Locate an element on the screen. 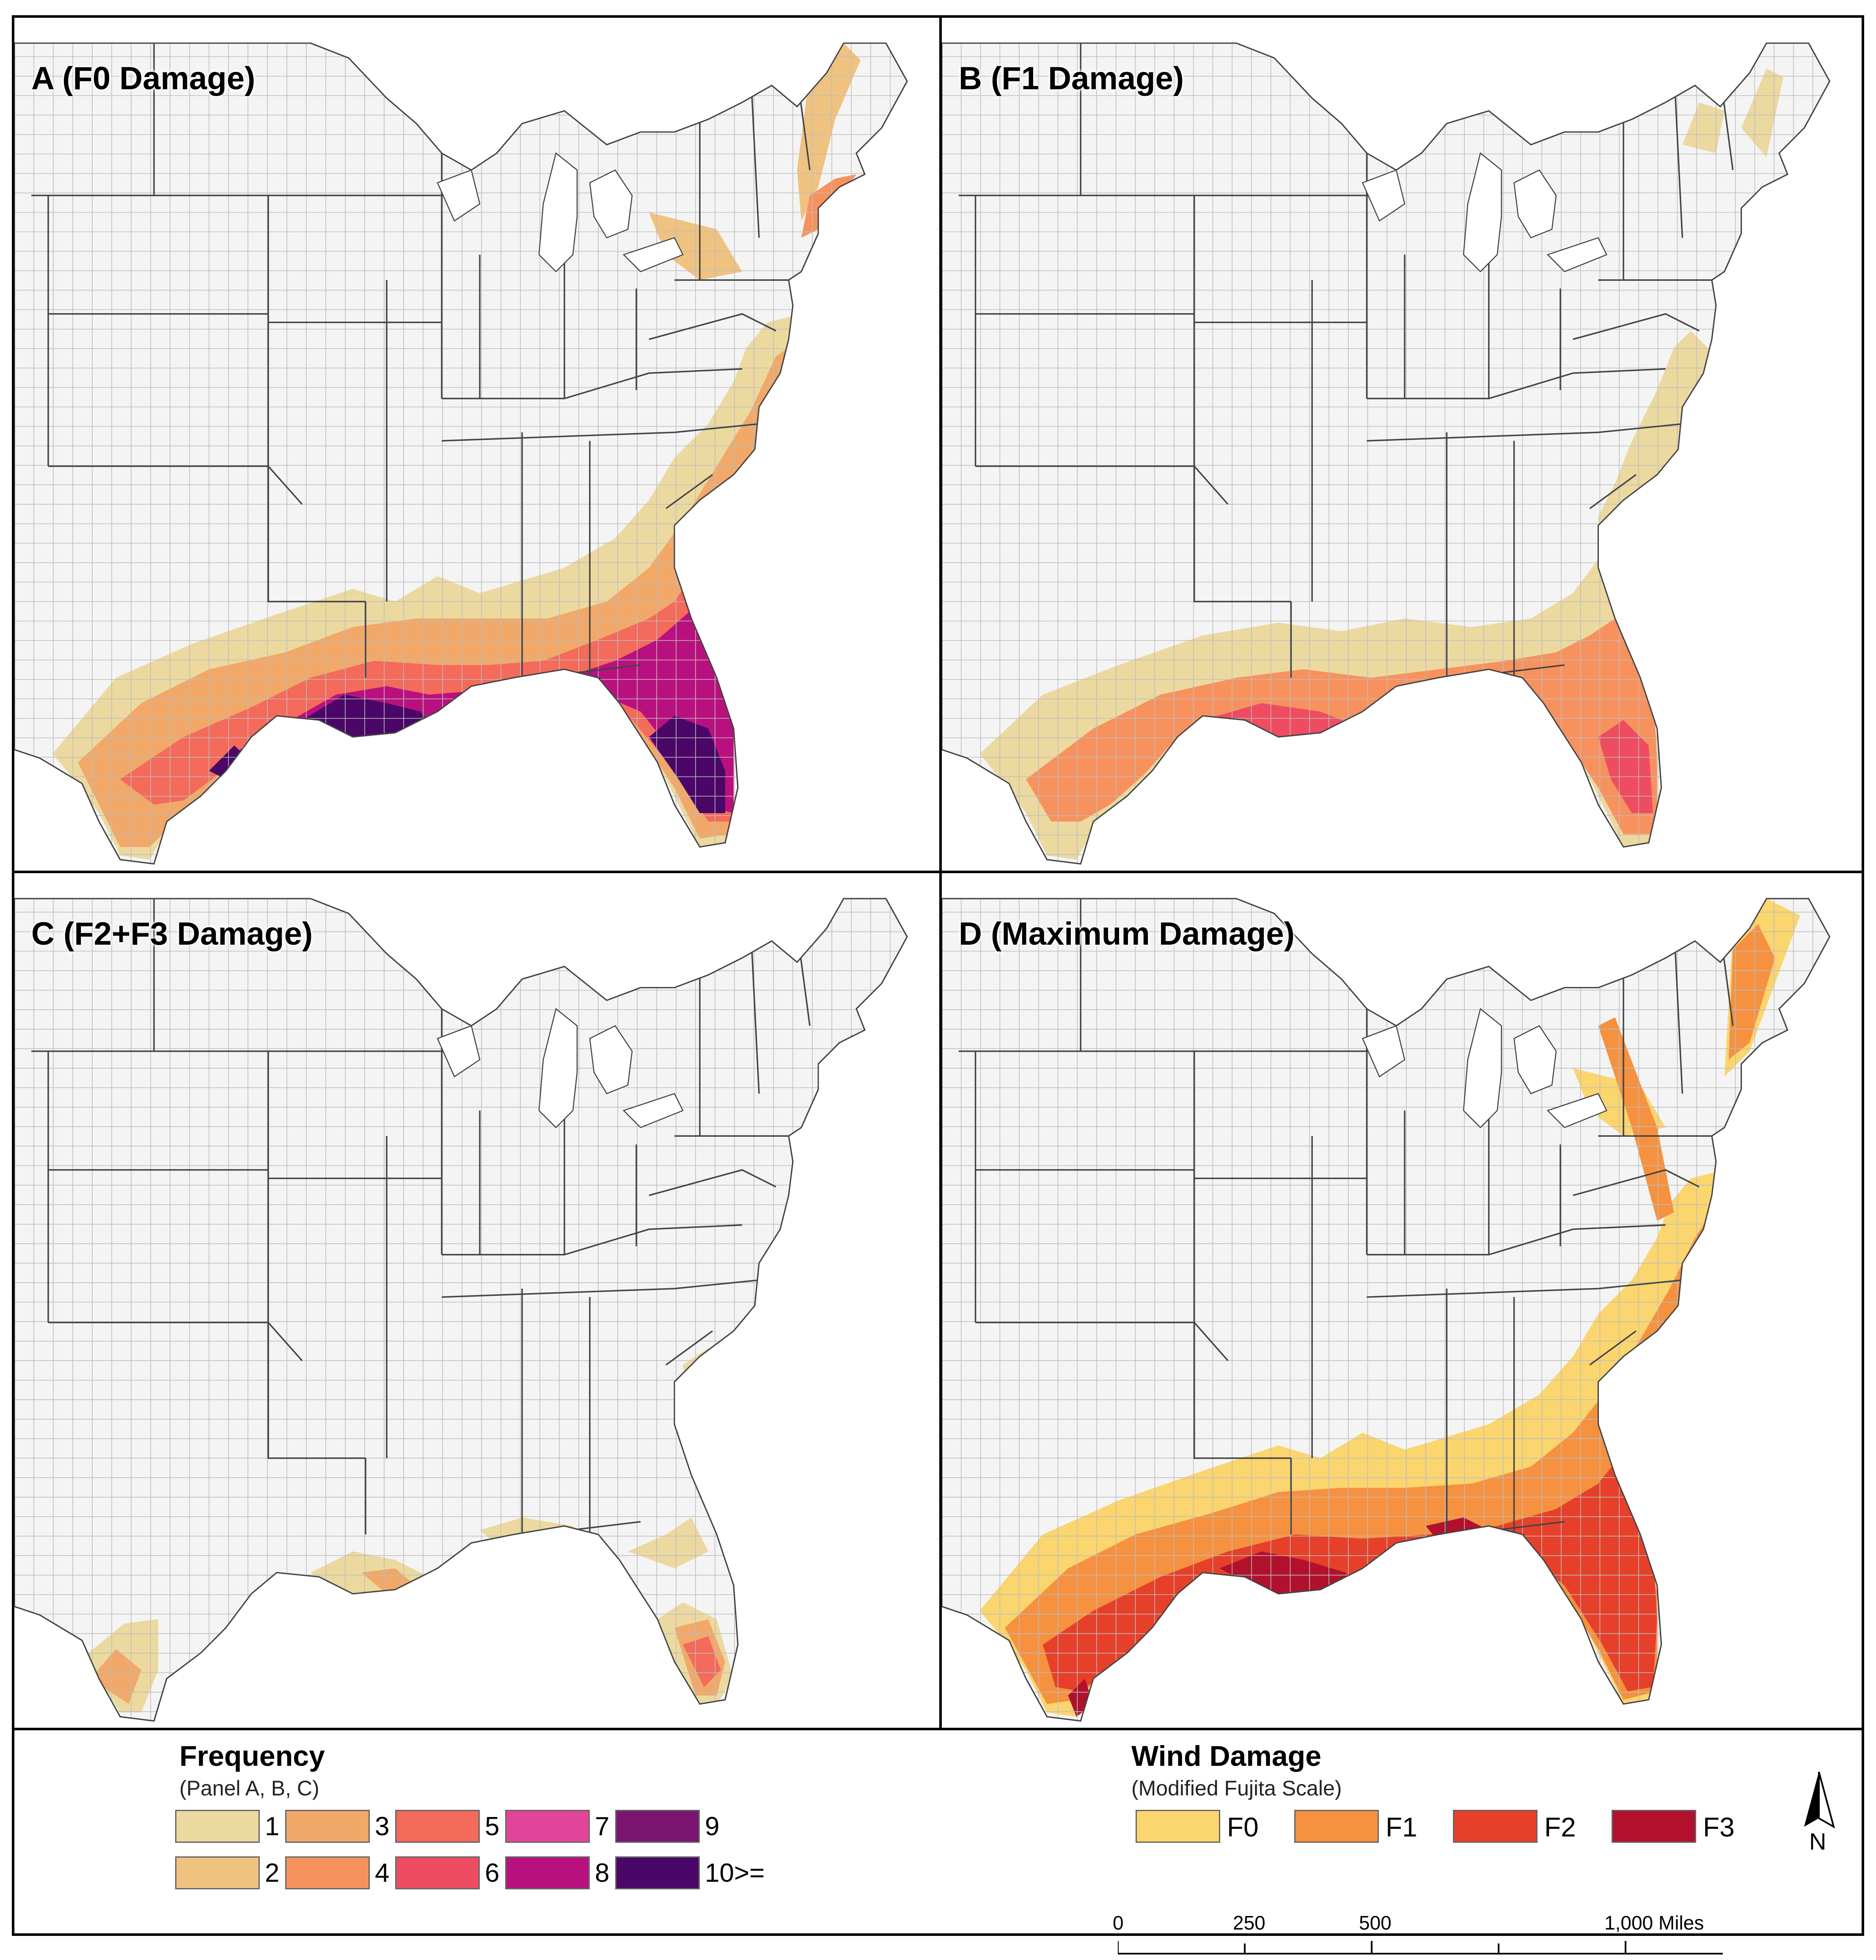  frequency-label-2: 2 is located at coordinates (272, 1873).